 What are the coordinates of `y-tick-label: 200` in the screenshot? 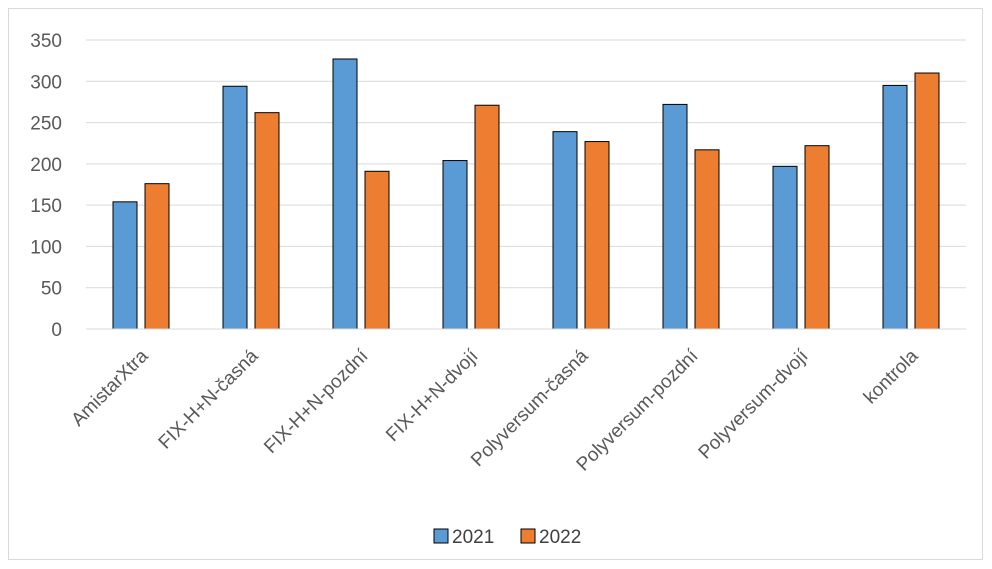 It's located at (46, 165).